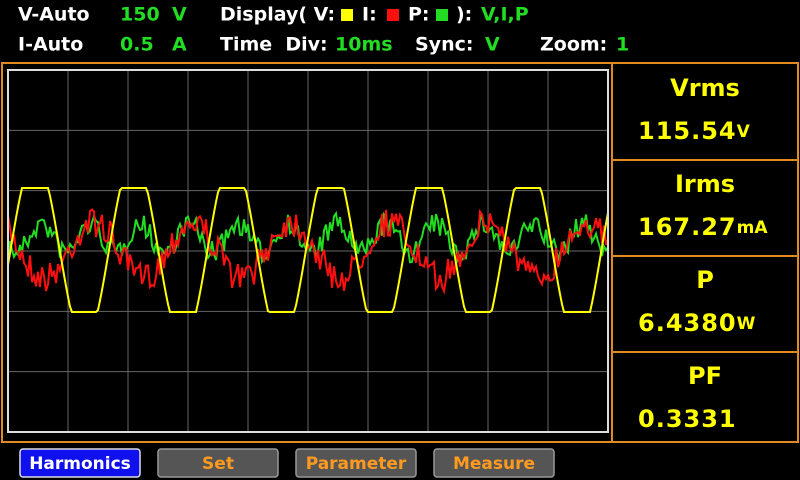  Describe the element at coordinates (464, 15) in the screenshot. I see `display-close: ):` at that location.